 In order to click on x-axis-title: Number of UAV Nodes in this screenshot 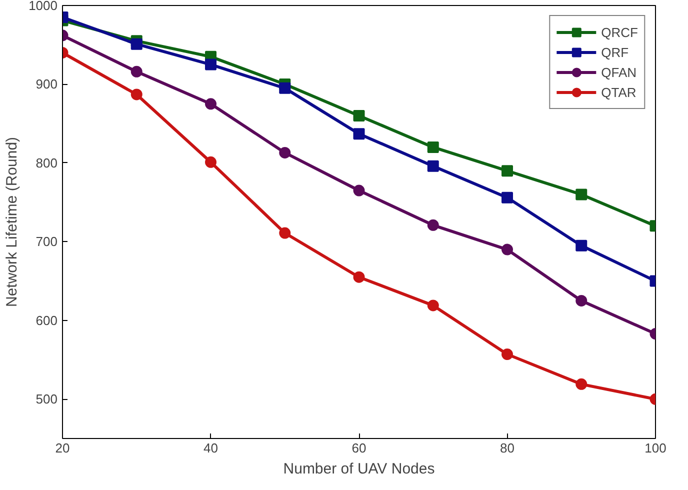, I will do `click(359, 469)`.